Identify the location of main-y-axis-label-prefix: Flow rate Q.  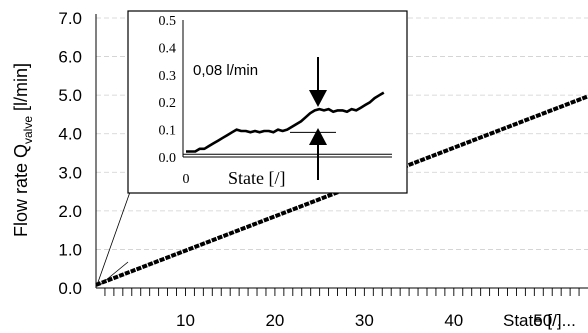
(21, 190).